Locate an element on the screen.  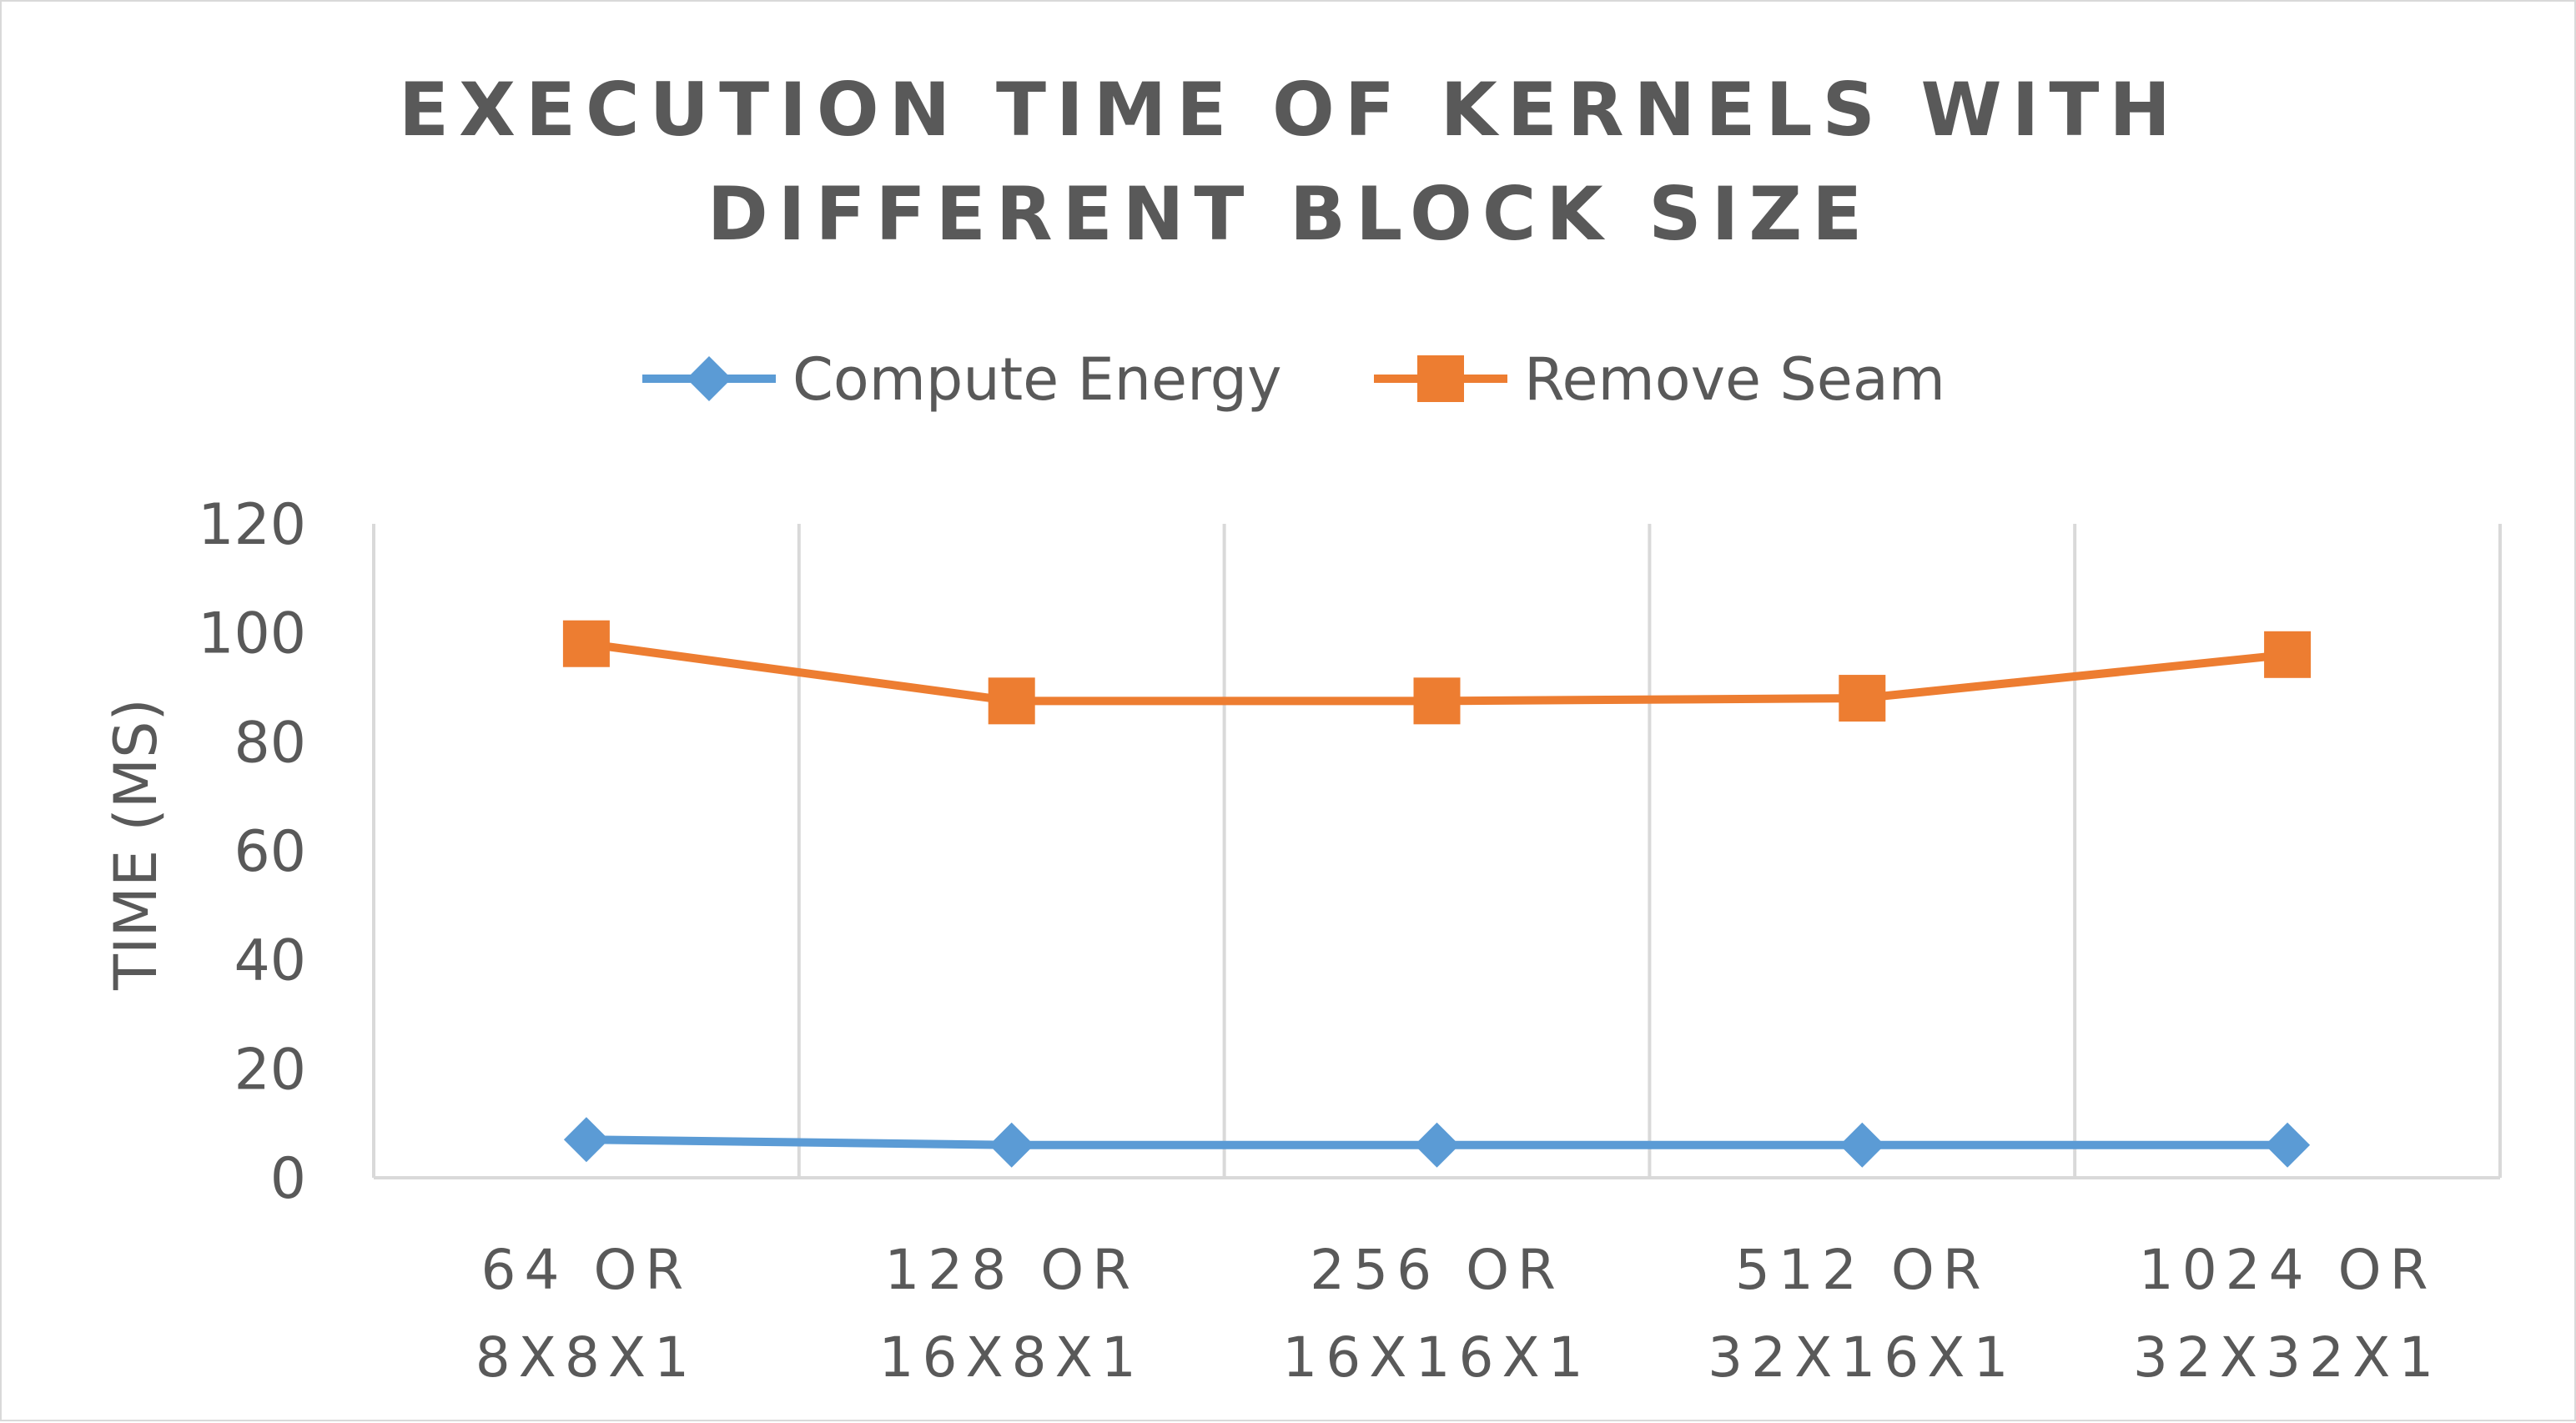
y-tick-label: 60 is located at coordinates (270, 852).